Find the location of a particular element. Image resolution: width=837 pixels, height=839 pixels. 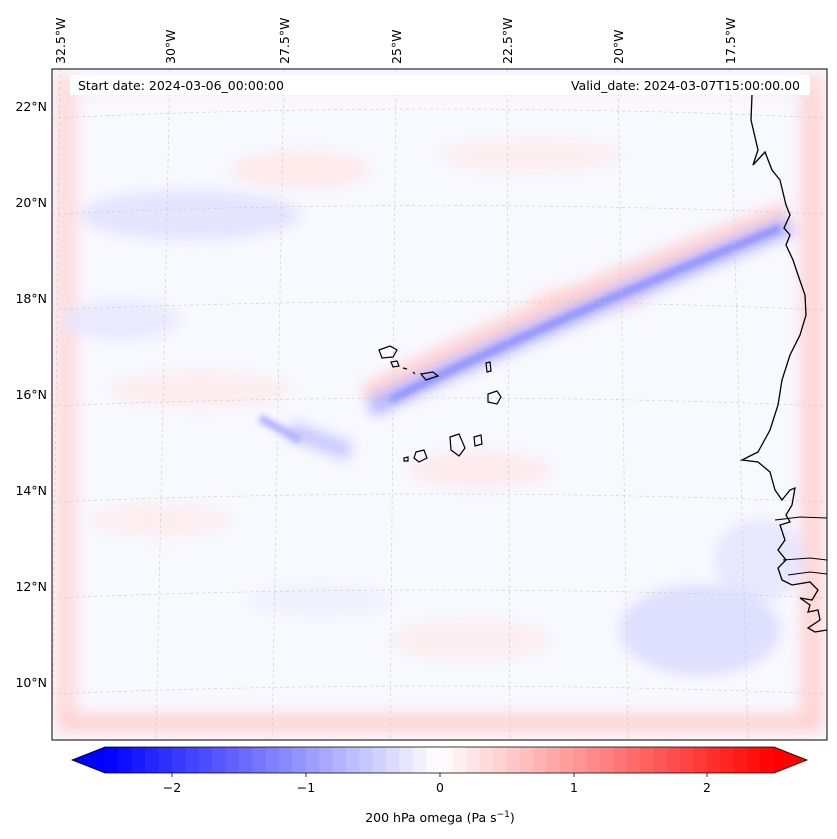

lat-label-16n: 16°N is located at coordinates (31, 394).